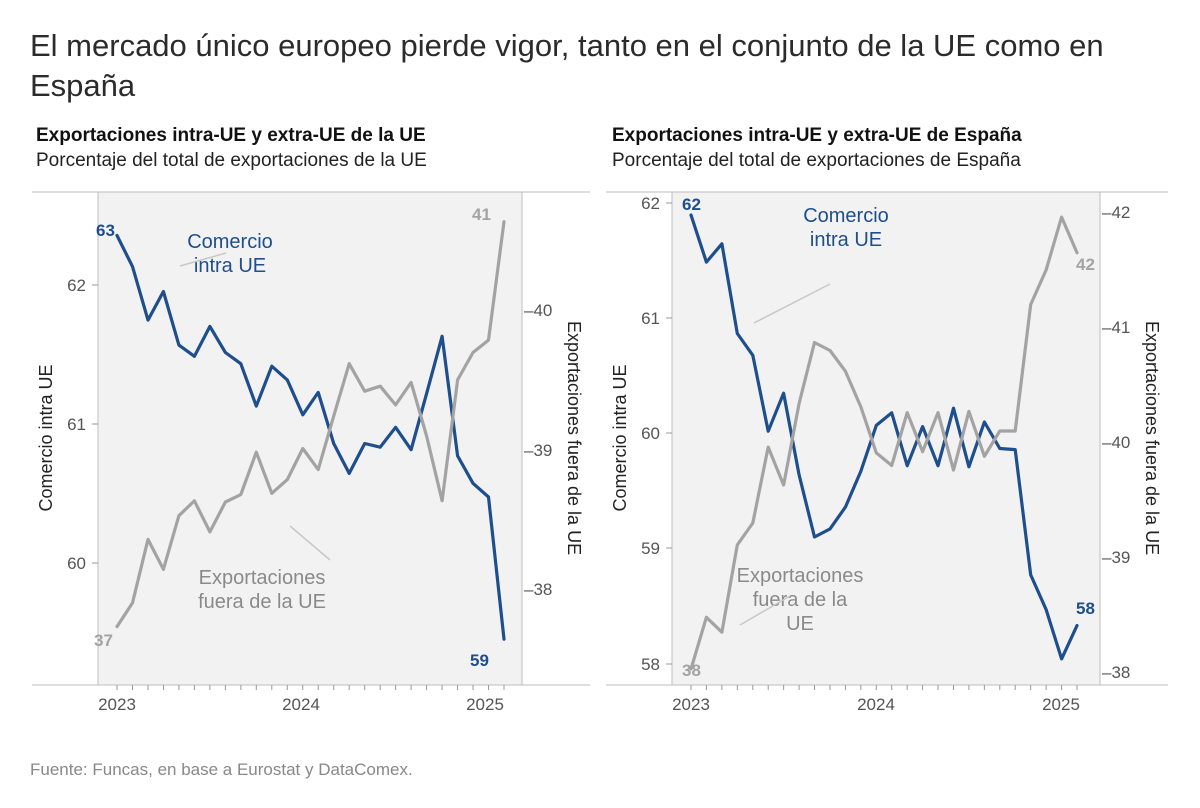 The image size is (1200, 808). What do you see at coordinates (1085, 264) in the screenshot?
I see `end-label-fuera-ue: 42` at bounding box center [1085, 264].